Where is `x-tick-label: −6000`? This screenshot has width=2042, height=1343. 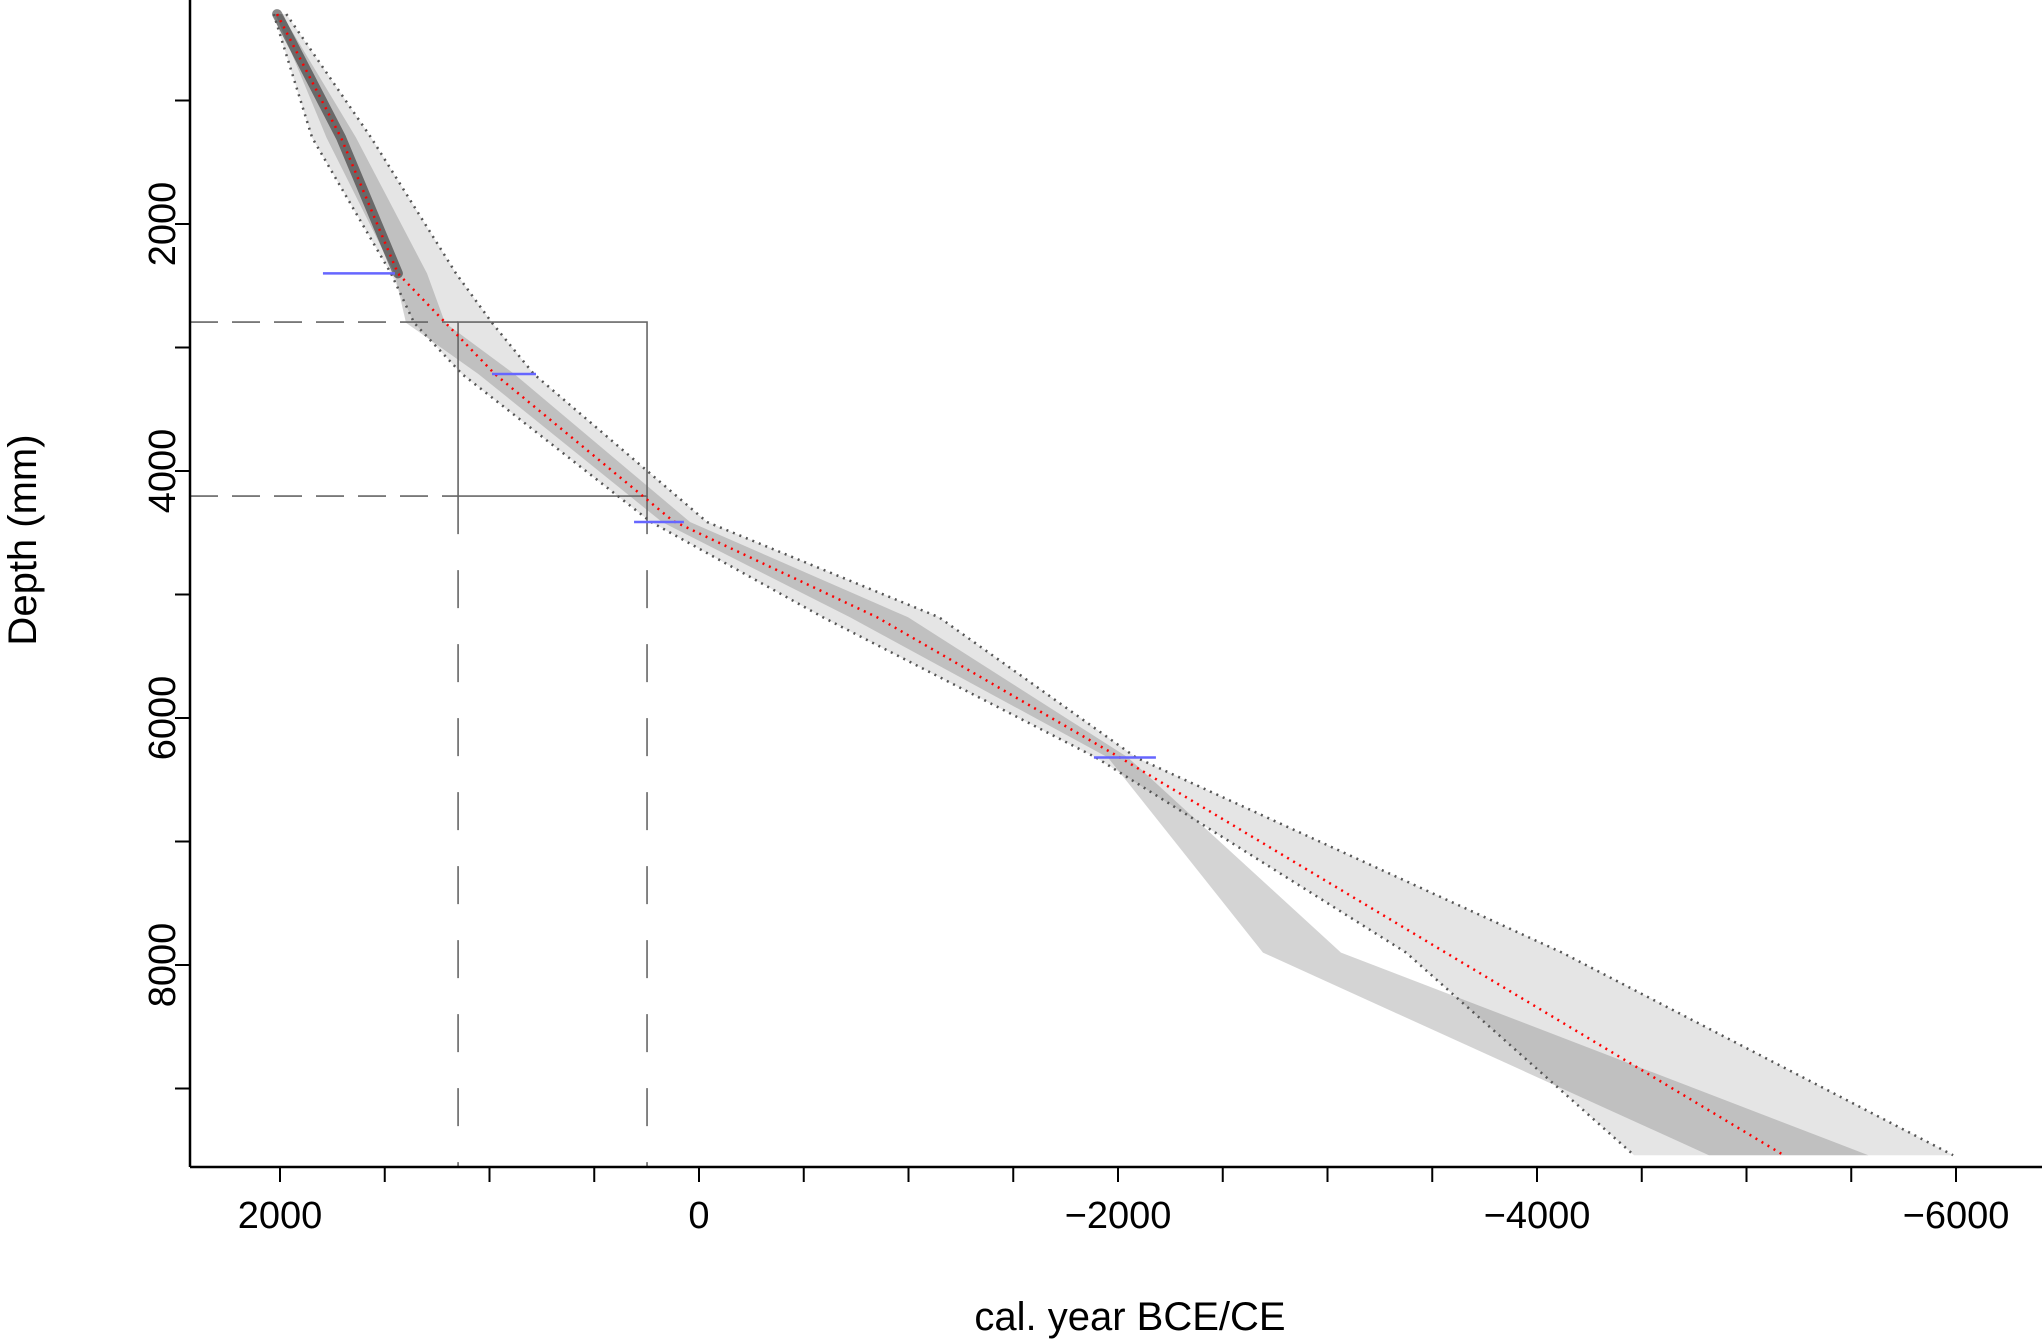 x-tick-label: −6000 is located at coordinates (1956, 1216).